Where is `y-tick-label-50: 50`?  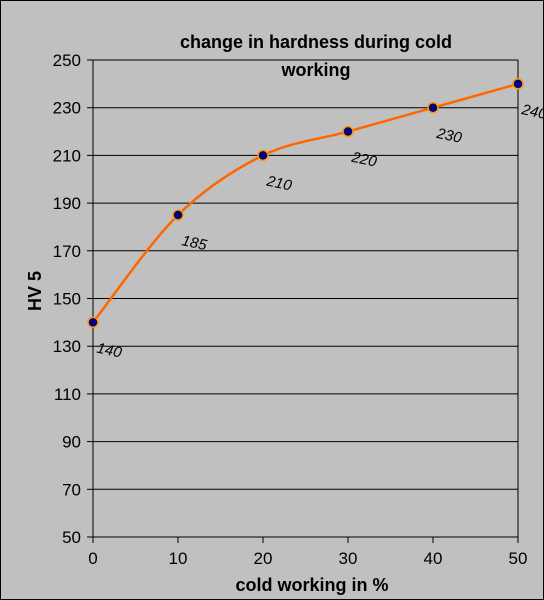 y-tick-label-50: 50 is located at coordinates (71, 537).